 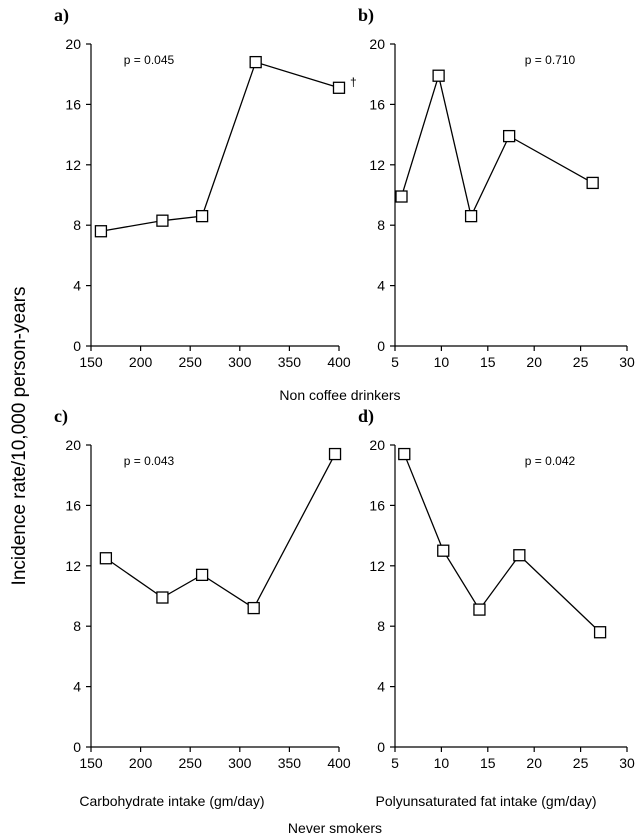 I want to click on x-axis-title: Polyunsaturated fat intake (gm/day), so click(x=485, y=801).